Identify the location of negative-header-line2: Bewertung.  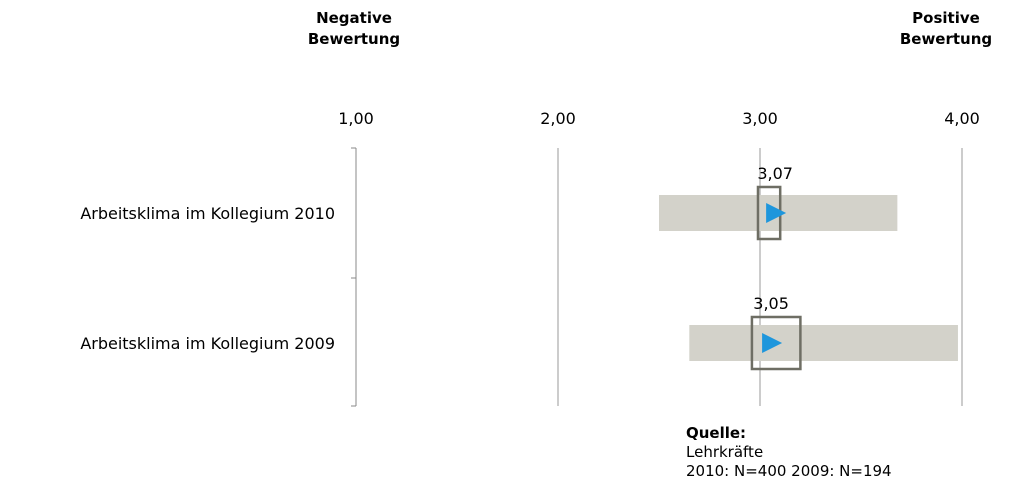
(354, 39).